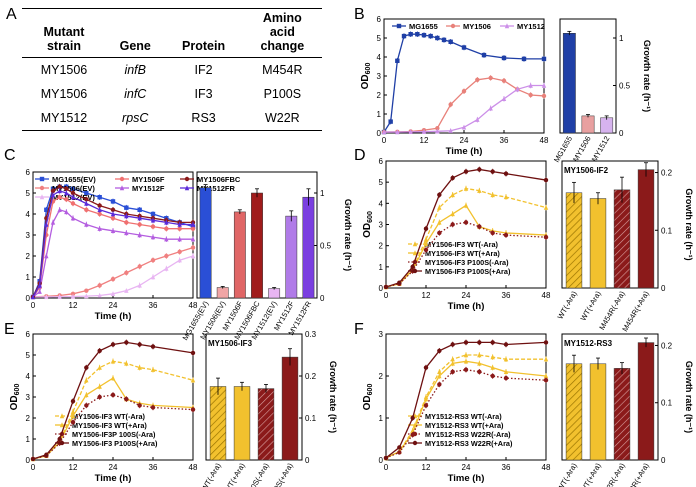 This screenshot has height=487, width=696. What do you see at coordinates (386, 467) in the screenshot?
I see `x-tick-label: 0` at bounding box center [386, 467].